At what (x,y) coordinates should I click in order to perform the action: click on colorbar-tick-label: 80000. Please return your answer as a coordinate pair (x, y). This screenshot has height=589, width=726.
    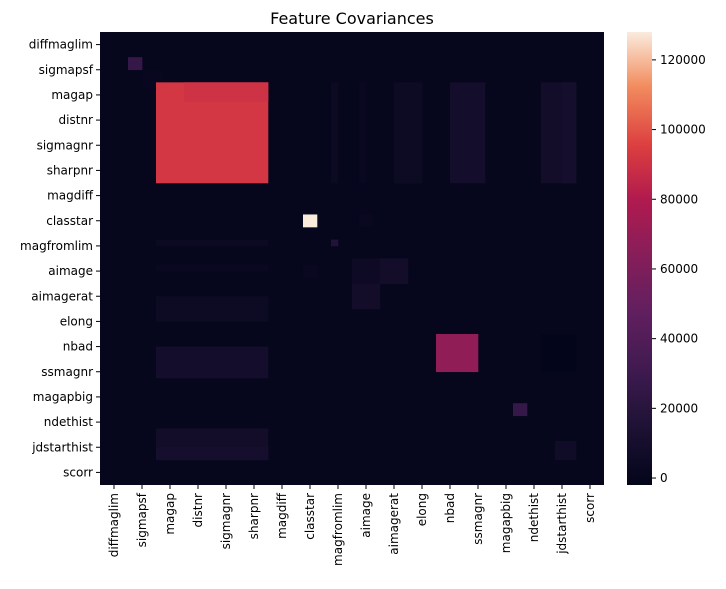
    Looking at the image, I should click on (679, 199).